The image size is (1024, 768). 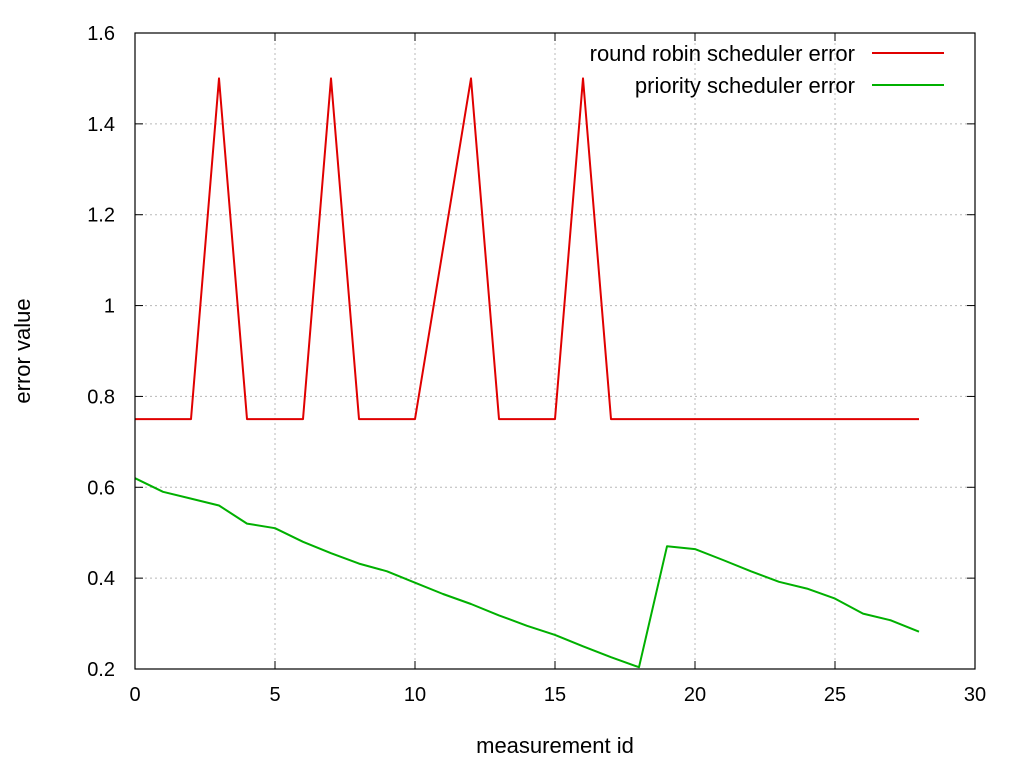 I want to click on legend-label-1: round robin scheduler error, so click(x=722, y=53).